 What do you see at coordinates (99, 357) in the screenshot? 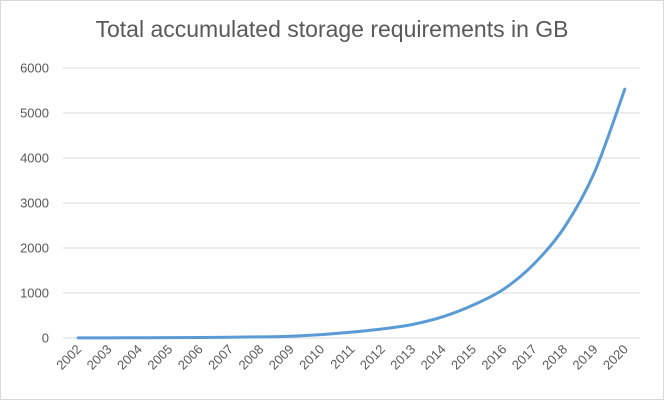
I see `x-tick-label: 2003` at bounding box center [99, 357].